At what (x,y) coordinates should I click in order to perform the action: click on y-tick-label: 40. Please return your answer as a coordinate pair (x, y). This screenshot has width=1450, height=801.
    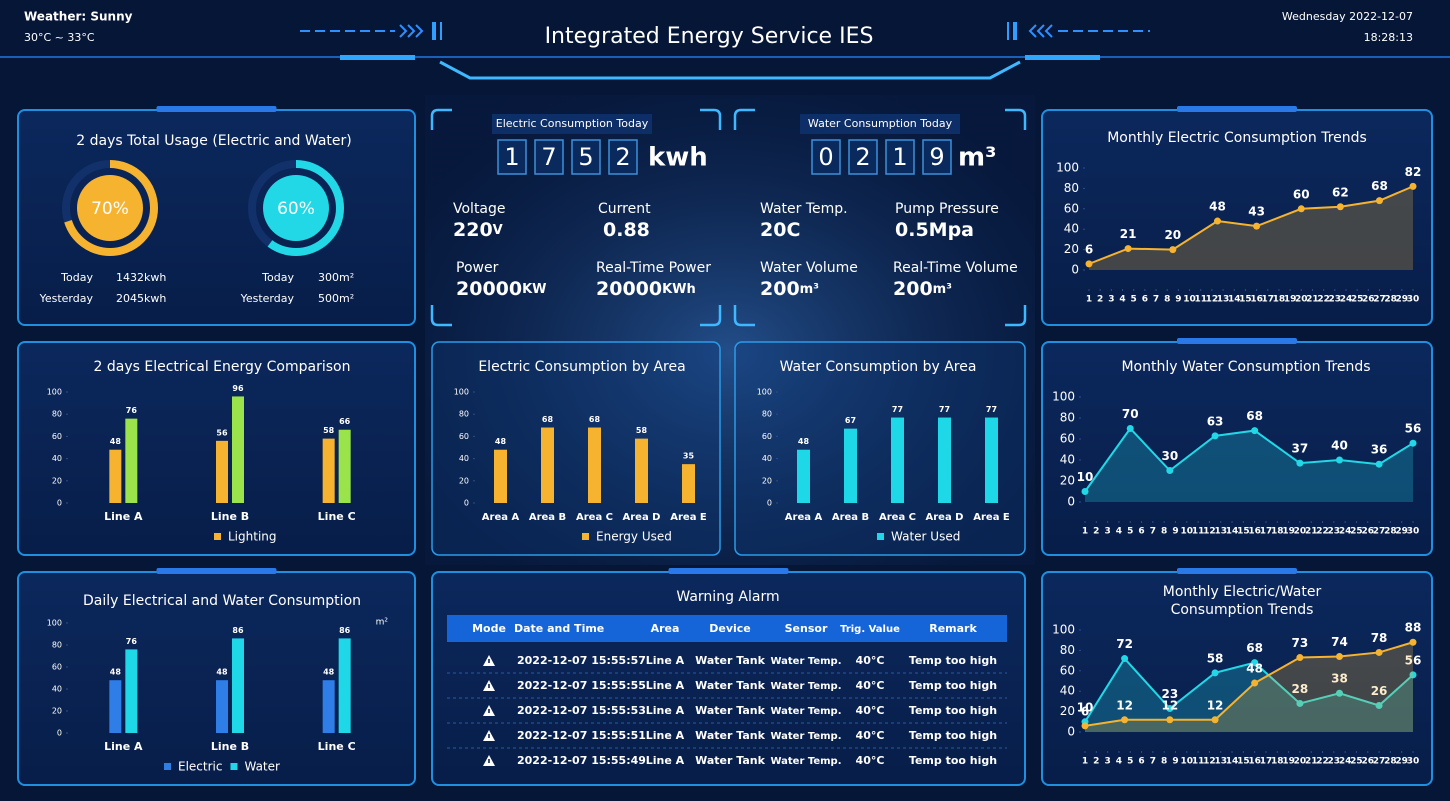
    Looking at the image, I should click on (1067, 691).